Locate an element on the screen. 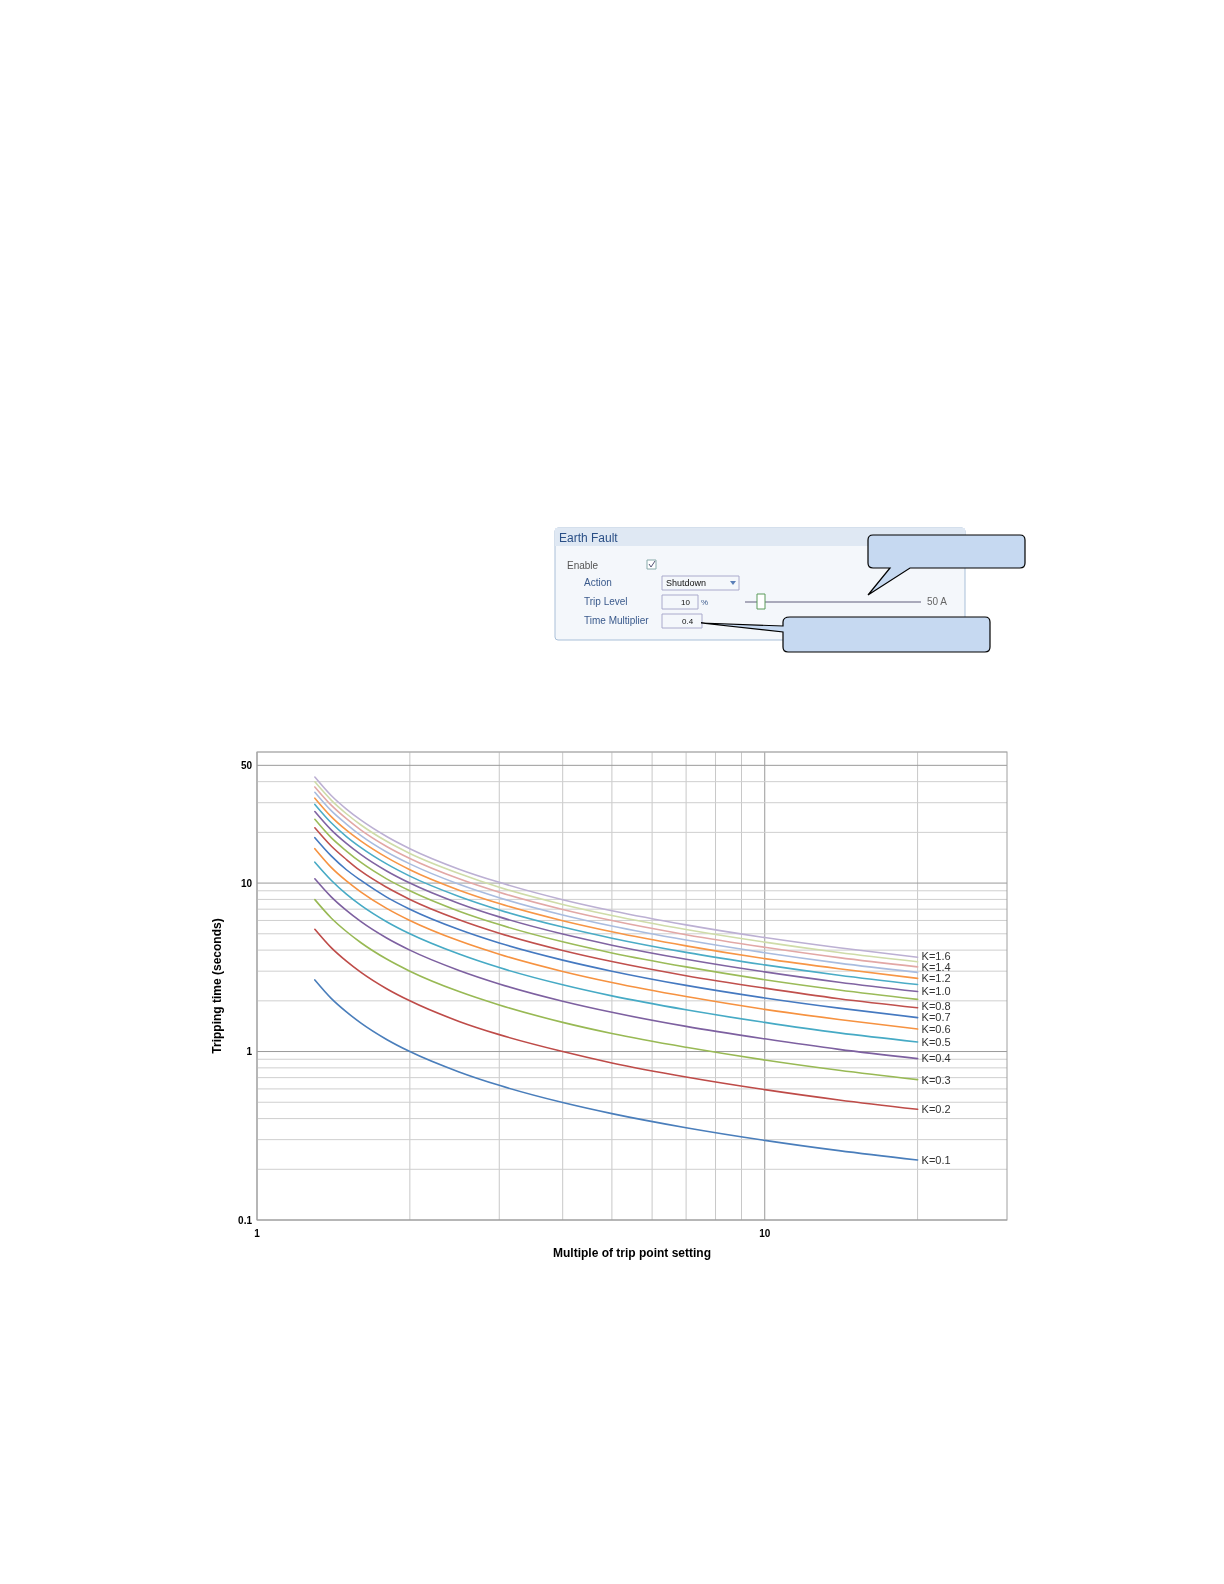 This screenshot has width=1224, height=1584. text: Earth Fault is located at coordinates (589, 538).